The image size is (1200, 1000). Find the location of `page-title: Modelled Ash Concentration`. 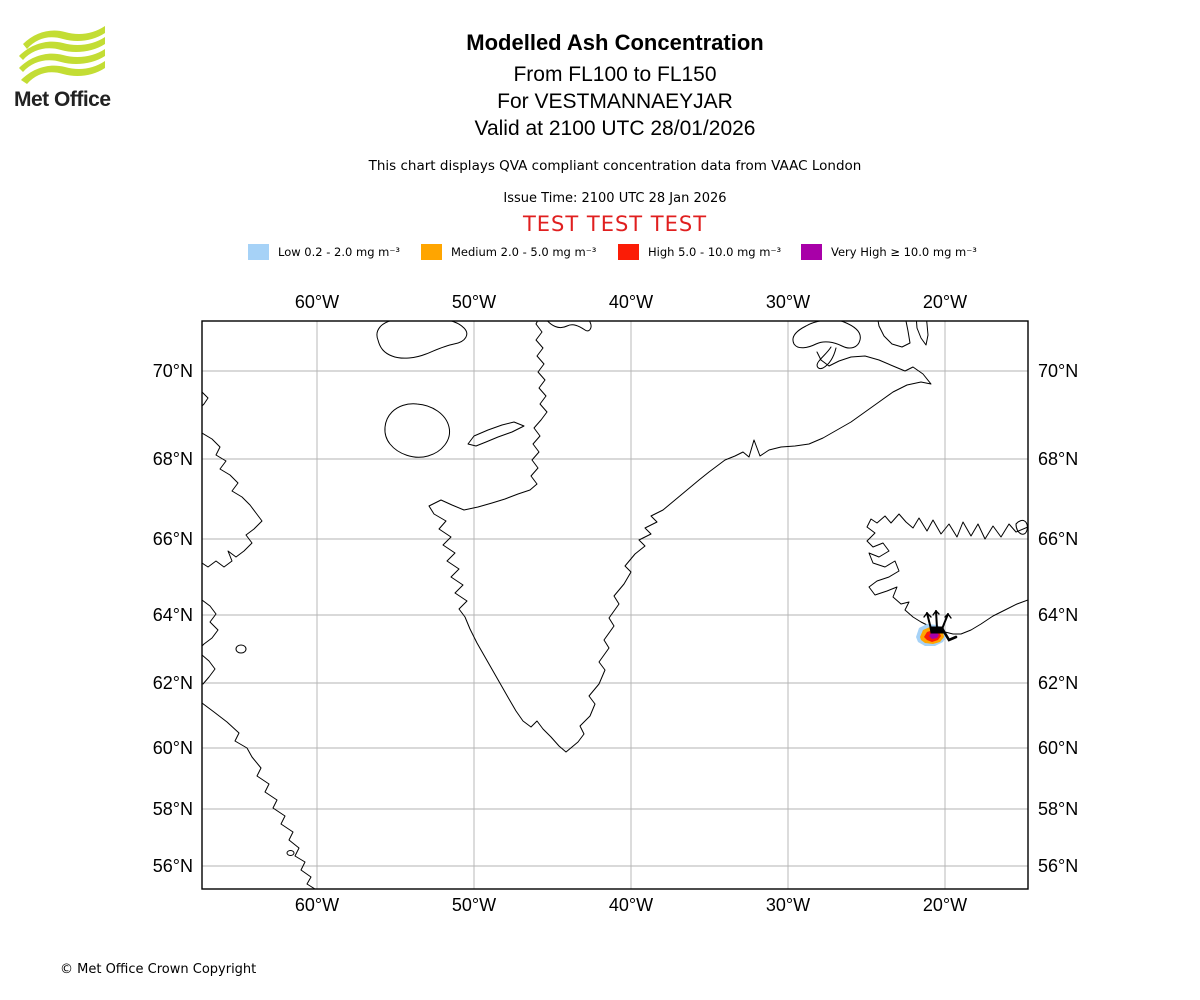

page-title: Modelled Ash Concentration is located at coordinates (615, 42).